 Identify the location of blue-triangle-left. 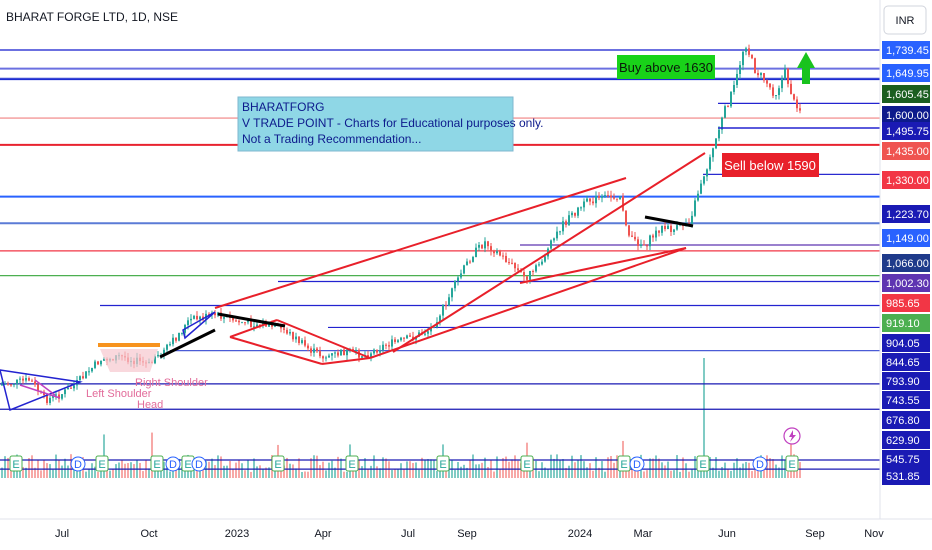
(41, 390).